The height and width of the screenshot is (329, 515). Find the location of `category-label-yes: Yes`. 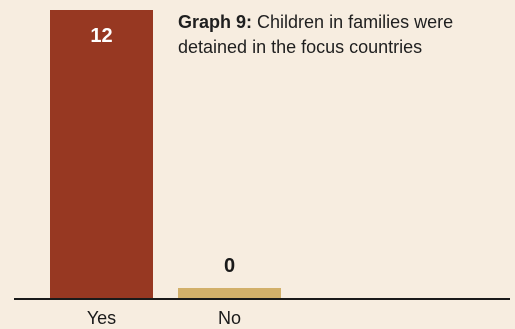

category-label-yes: Yes is located at coordinates (101, 318).